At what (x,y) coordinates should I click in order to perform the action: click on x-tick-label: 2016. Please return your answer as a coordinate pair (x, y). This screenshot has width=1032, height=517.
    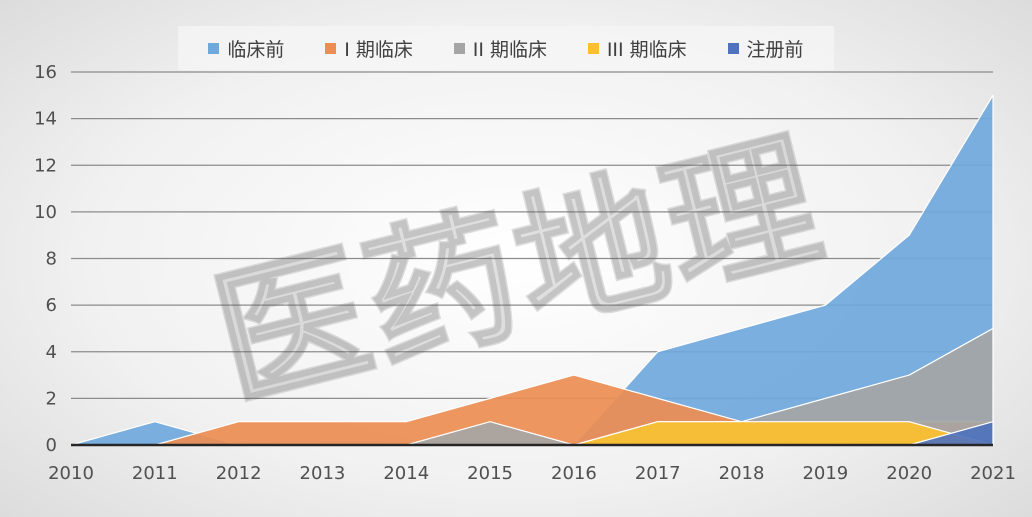
    Looking at the image, I should click on (574, 473).